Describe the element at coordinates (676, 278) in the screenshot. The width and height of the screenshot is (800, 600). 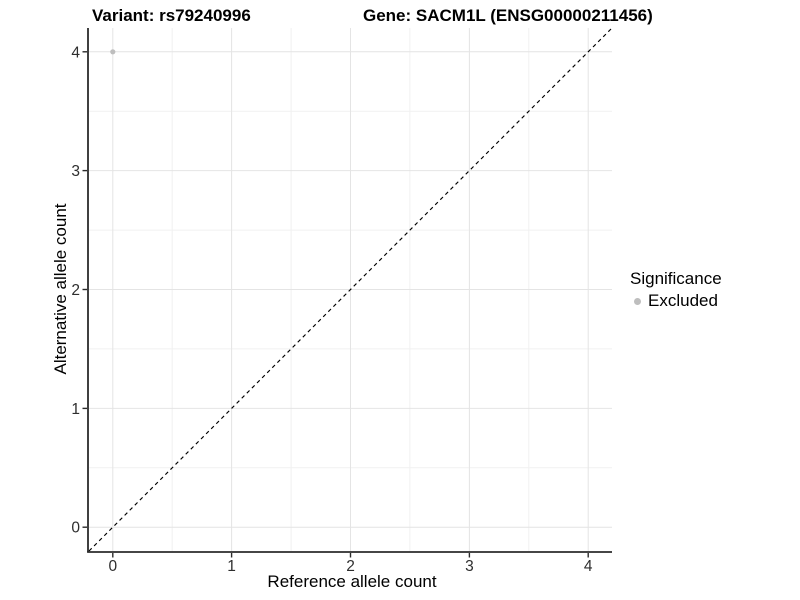
I see `legend-title: Significance` at that location.